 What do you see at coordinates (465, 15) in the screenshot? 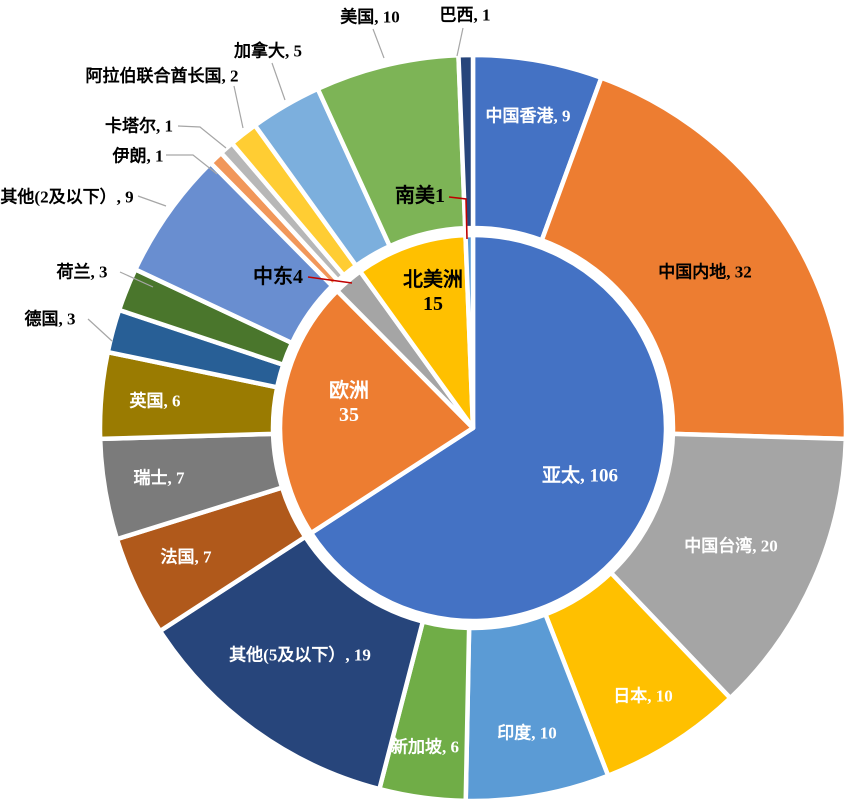
I see `data-label-巴西: 巴西, 1` at bounding box center [465, 15].